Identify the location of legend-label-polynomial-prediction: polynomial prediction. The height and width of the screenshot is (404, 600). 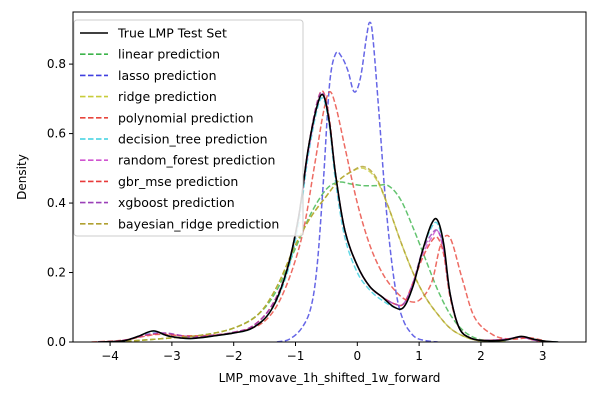
(186, 117).